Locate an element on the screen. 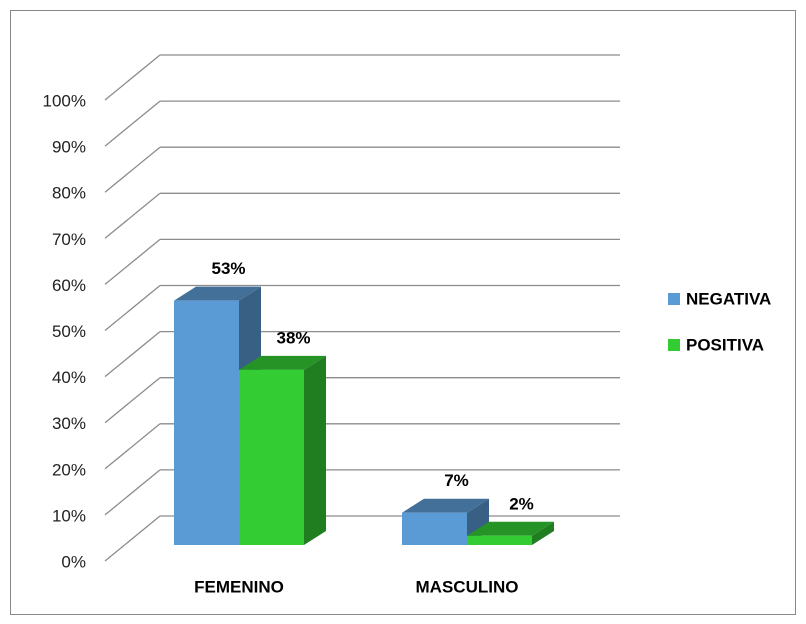 The image size is (806, 624). y-tick-label: 90% is located at coordinates (69, 147).